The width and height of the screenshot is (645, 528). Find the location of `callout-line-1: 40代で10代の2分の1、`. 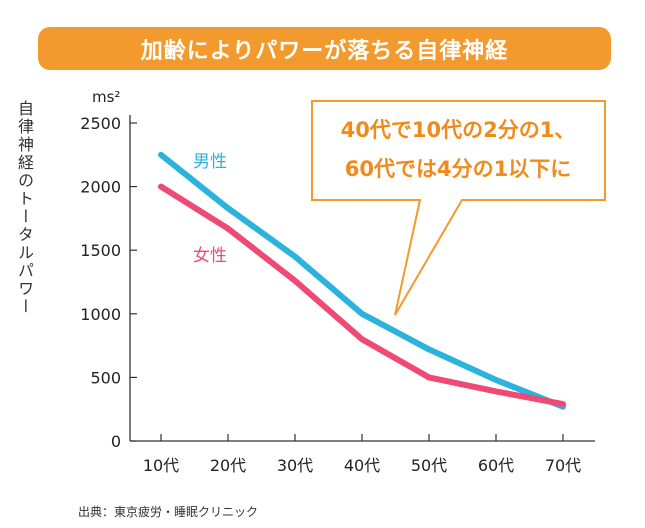

callout-line-1: 40代で10代の2分の1、 is located at coordinates (458, 130).